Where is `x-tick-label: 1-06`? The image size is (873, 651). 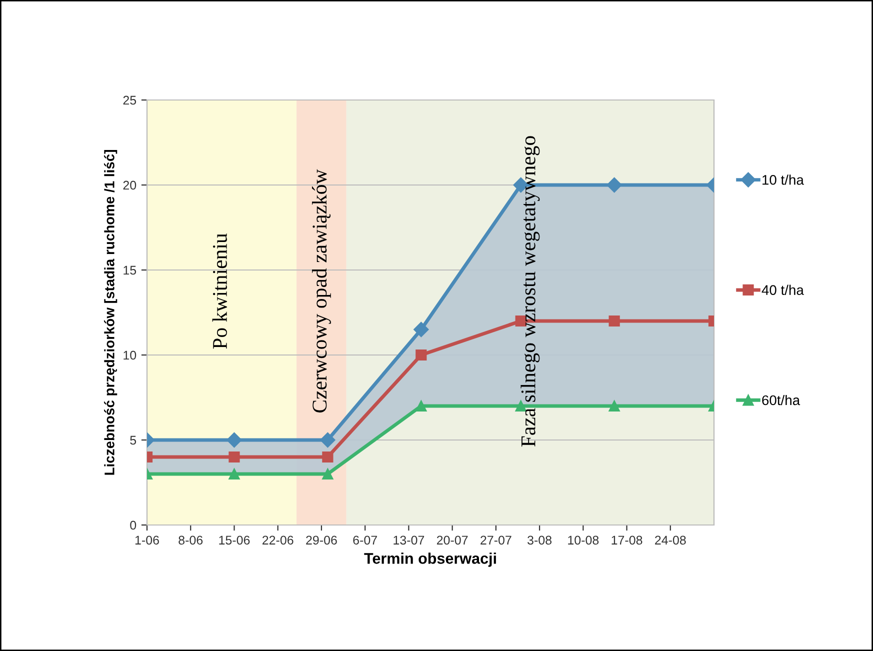
x-tick-label: 1-06 is located at coordinates (147, 540).